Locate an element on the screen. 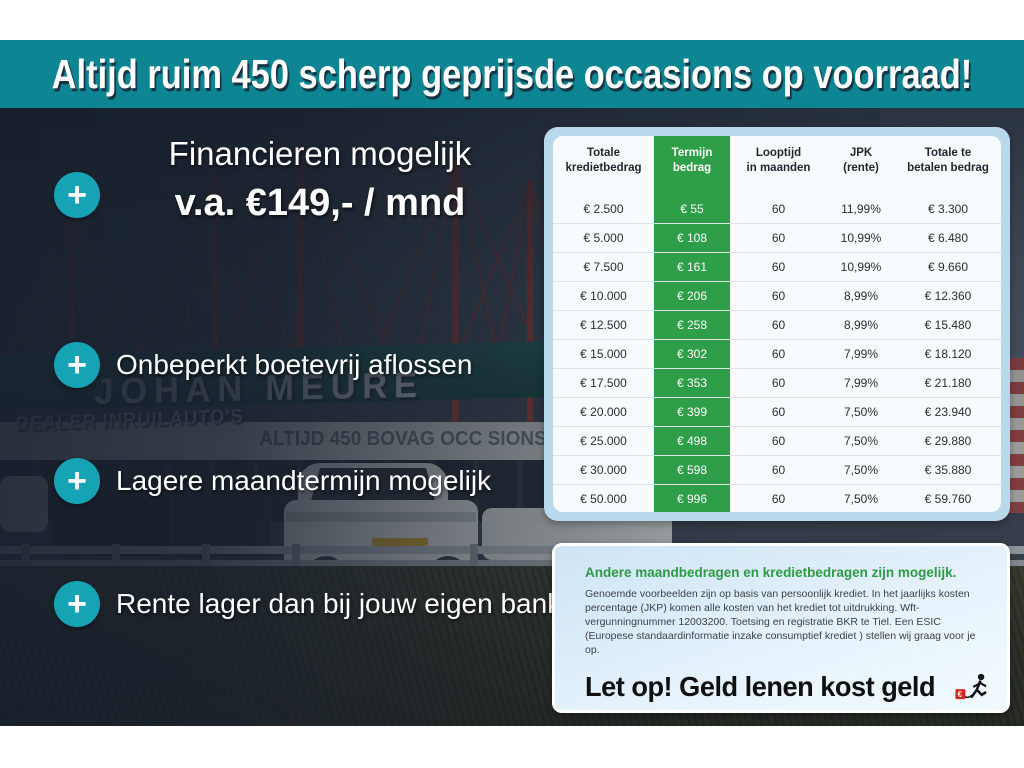  table-cell: € 161 is located at coordinates (692, 267).